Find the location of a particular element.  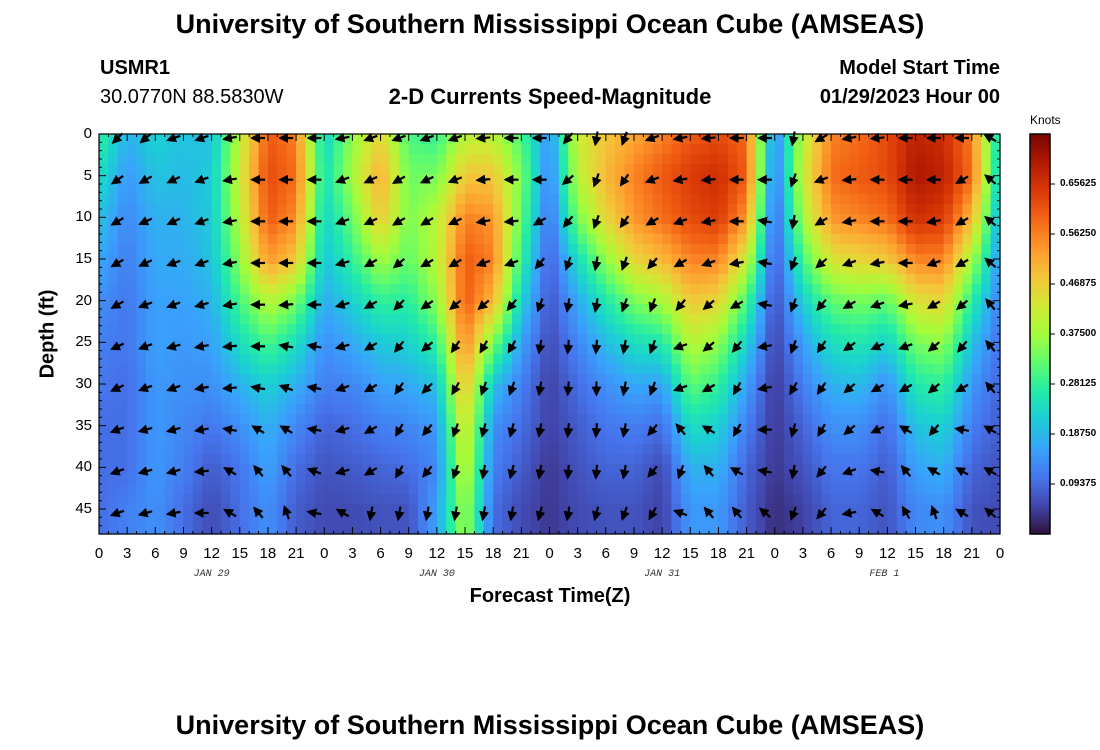

colorbar-tick-label: 0.56250 is located at coordinates (1078, 233).